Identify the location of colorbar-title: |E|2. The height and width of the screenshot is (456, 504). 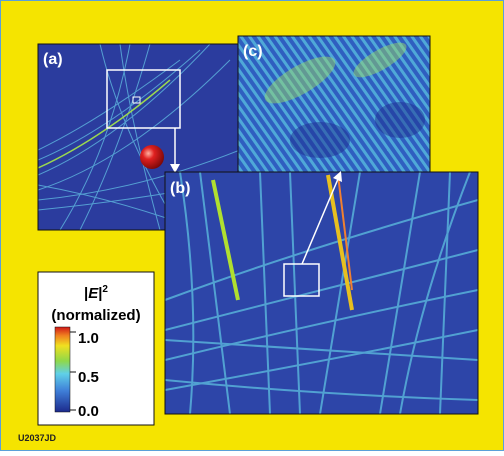
(96, 293).